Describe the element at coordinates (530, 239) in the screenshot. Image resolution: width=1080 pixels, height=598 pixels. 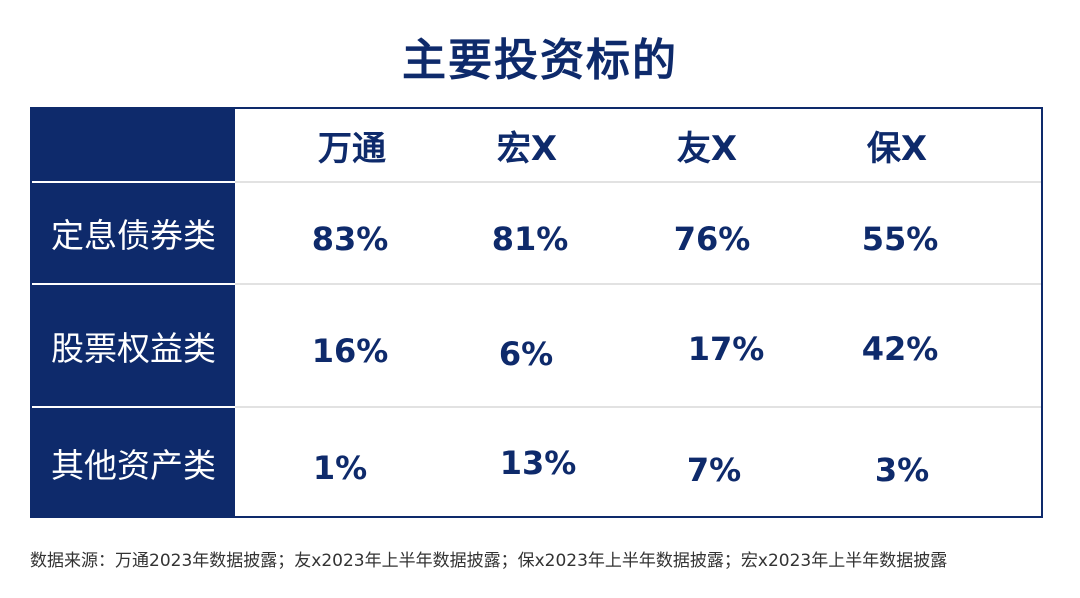
I see `table-cell: 81%` at that location.